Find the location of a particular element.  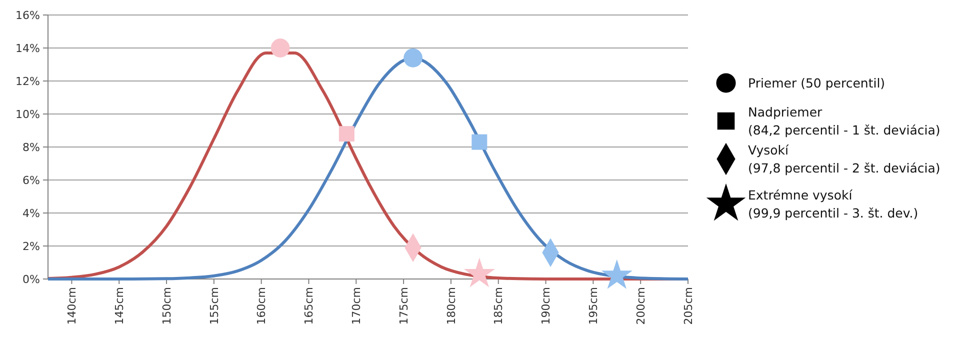

y-tick-label: 4% is located at coordinates (31, 213).